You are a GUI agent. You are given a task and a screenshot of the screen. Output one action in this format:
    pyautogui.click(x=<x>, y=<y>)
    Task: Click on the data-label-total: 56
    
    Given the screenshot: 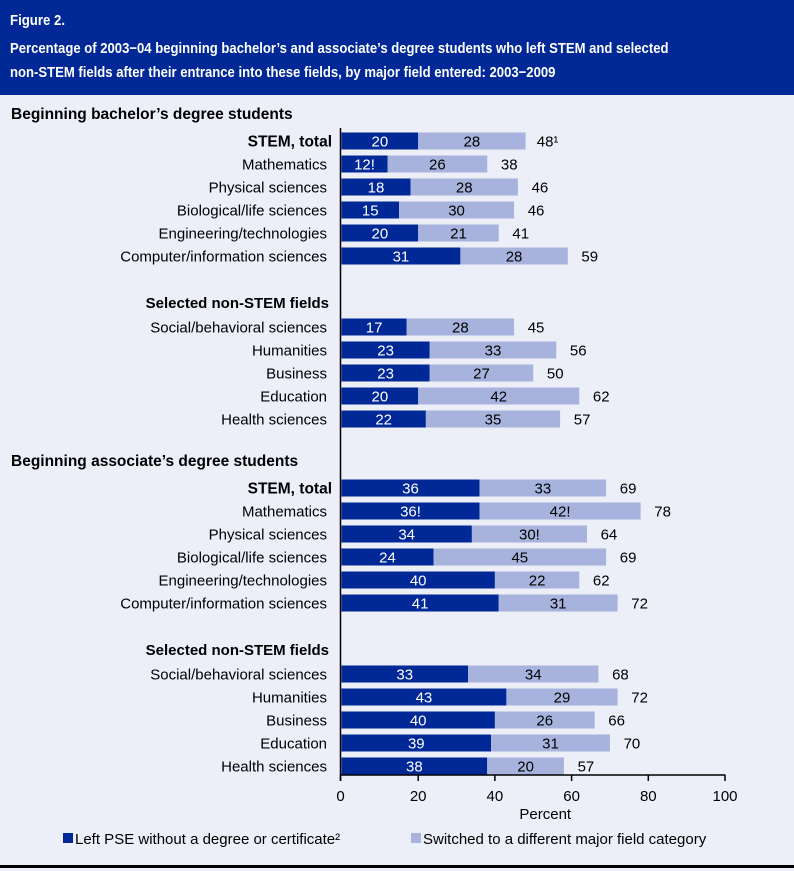 What is the action you would take?
    pyautogui.click(x=578, y=351)
    